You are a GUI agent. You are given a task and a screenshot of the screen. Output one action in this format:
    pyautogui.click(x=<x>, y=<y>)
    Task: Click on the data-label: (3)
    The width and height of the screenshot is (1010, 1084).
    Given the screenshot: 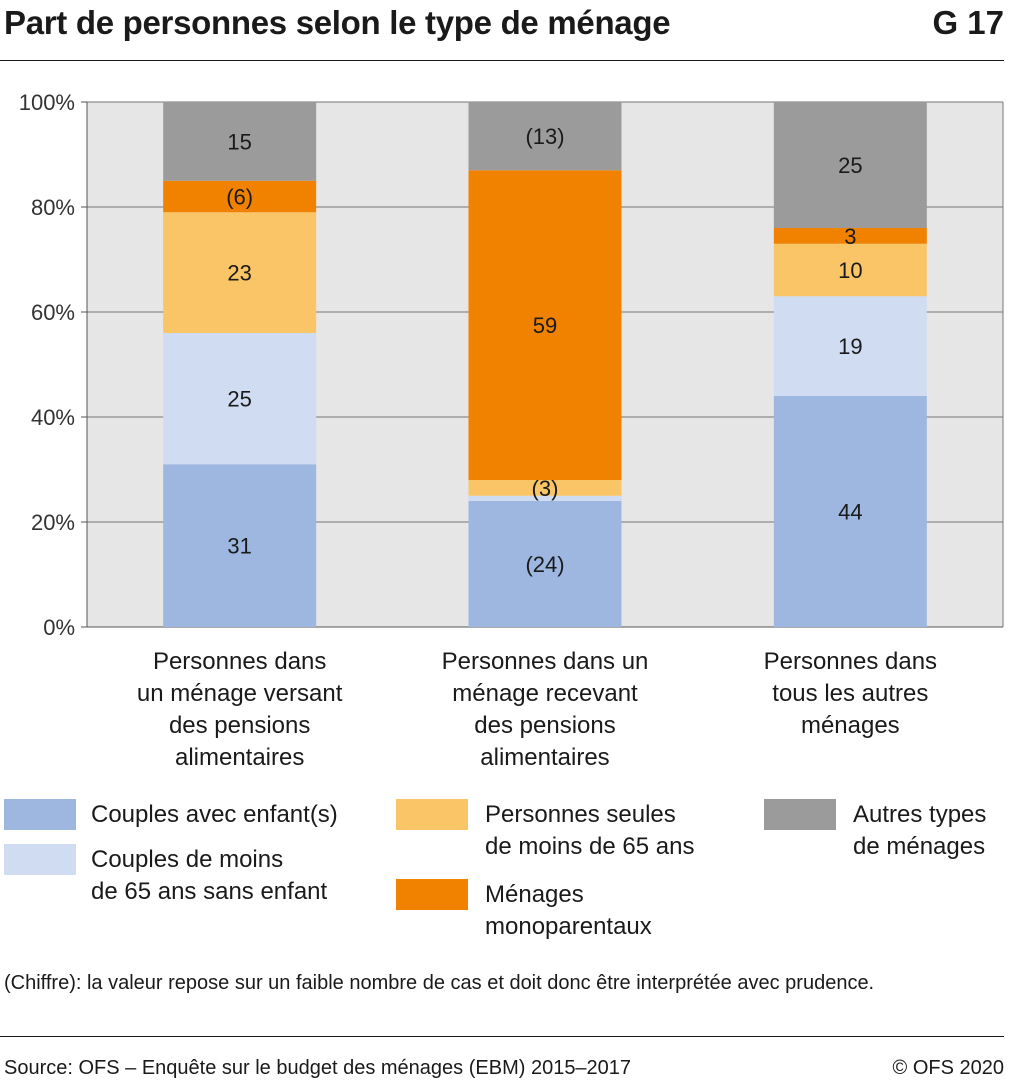 What is the action you would take?
    pyautogui.click(x=545, y=488)
    